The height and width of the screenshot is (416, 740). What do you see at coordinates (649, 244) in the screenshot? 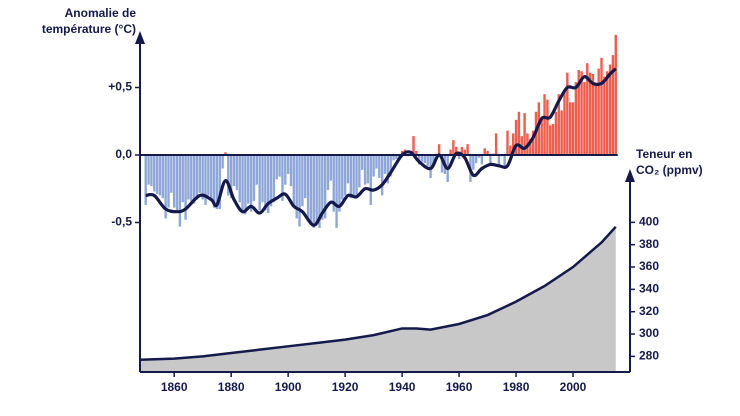
I see `y2-tick-label: 380` at bounding box center [649, 244].